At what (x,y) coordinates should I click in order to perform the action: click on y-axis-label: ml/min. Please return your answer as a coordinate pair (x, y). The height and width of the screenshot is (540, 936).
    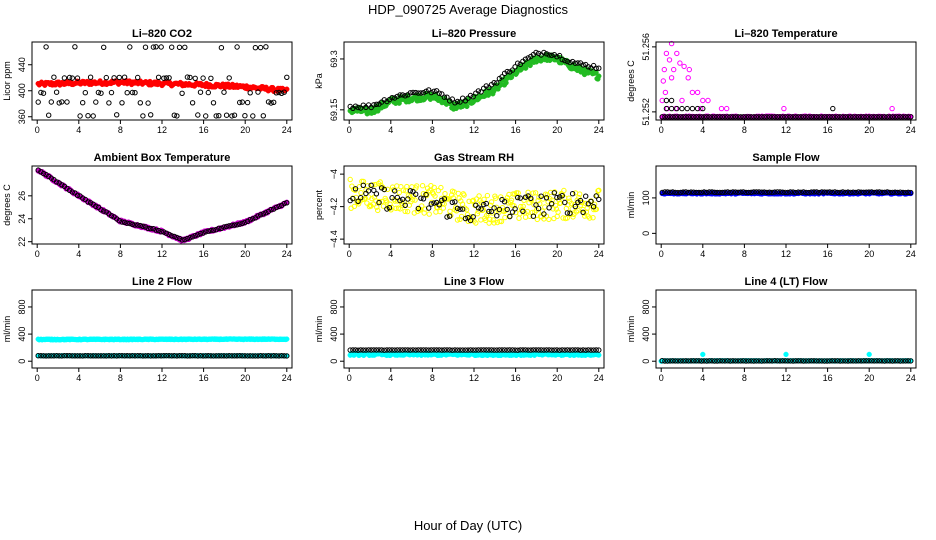
    Looking at the image, I should click on (631, 205).